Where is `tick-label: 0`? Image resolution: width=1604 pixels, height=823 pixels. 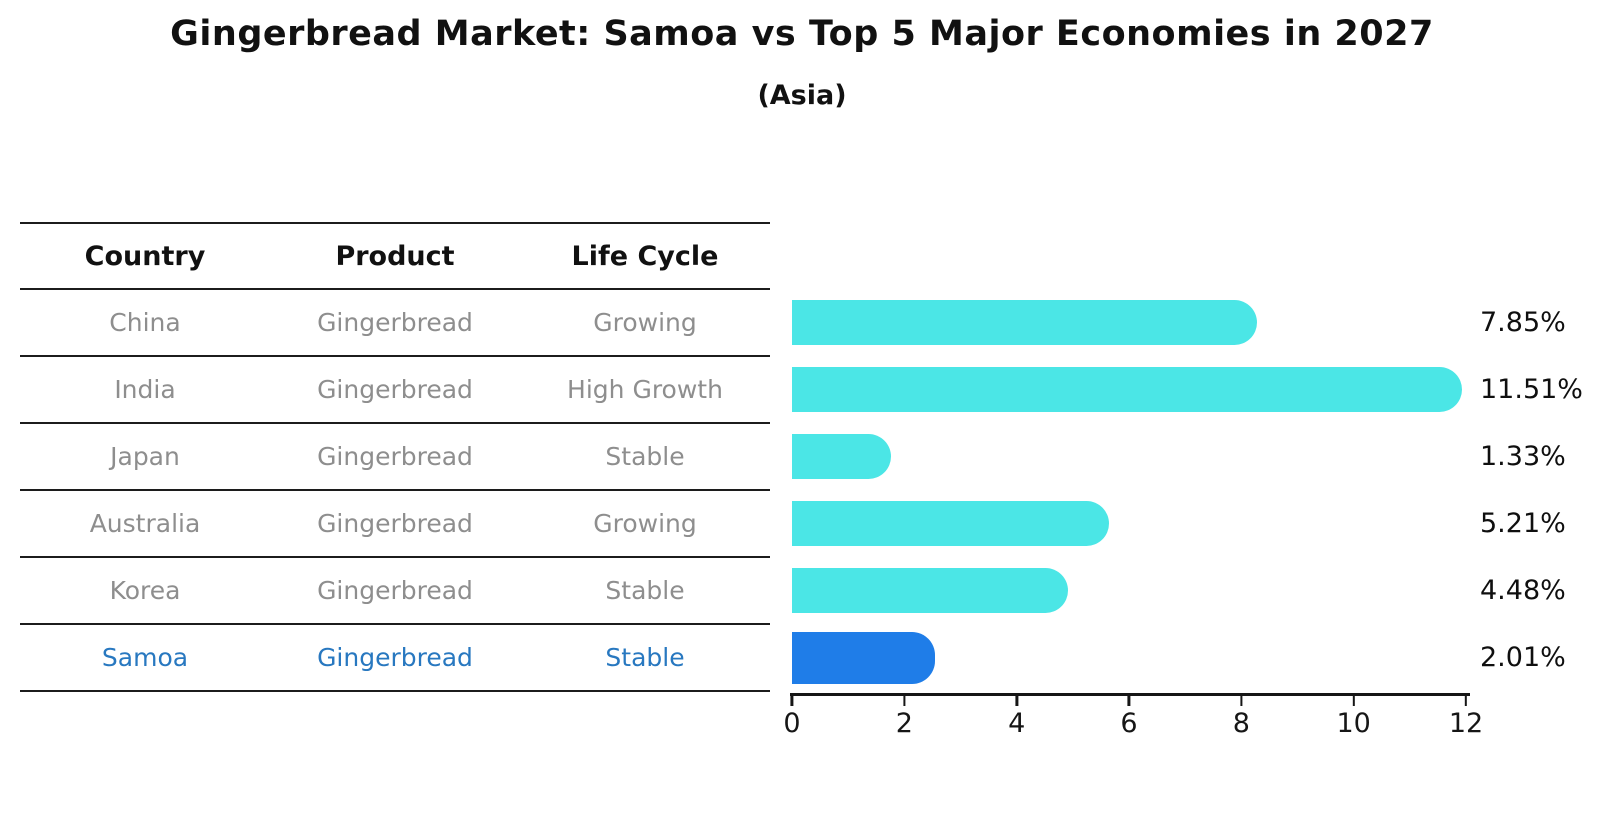 tick-label: 0 is located at coordinates (792, 723).